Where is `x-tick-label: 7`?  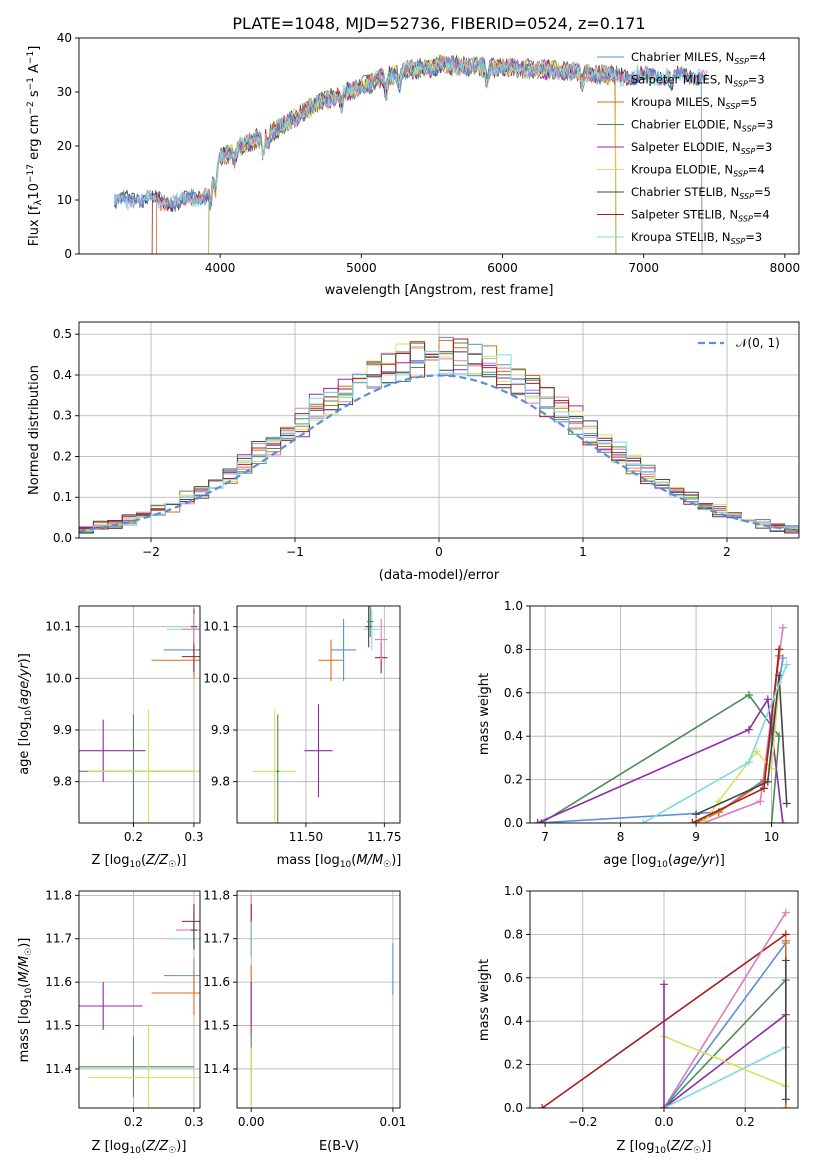 x-tick-label: 7 is located at coordinates (545, 837).